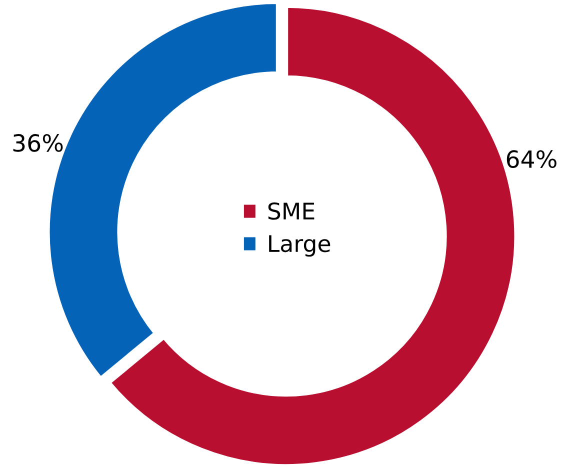 The width and height of the screenshot is (564, 467). Describe the element at coordinates (531, 159) in the screenshot. I see `data-label: 64%` at that location.